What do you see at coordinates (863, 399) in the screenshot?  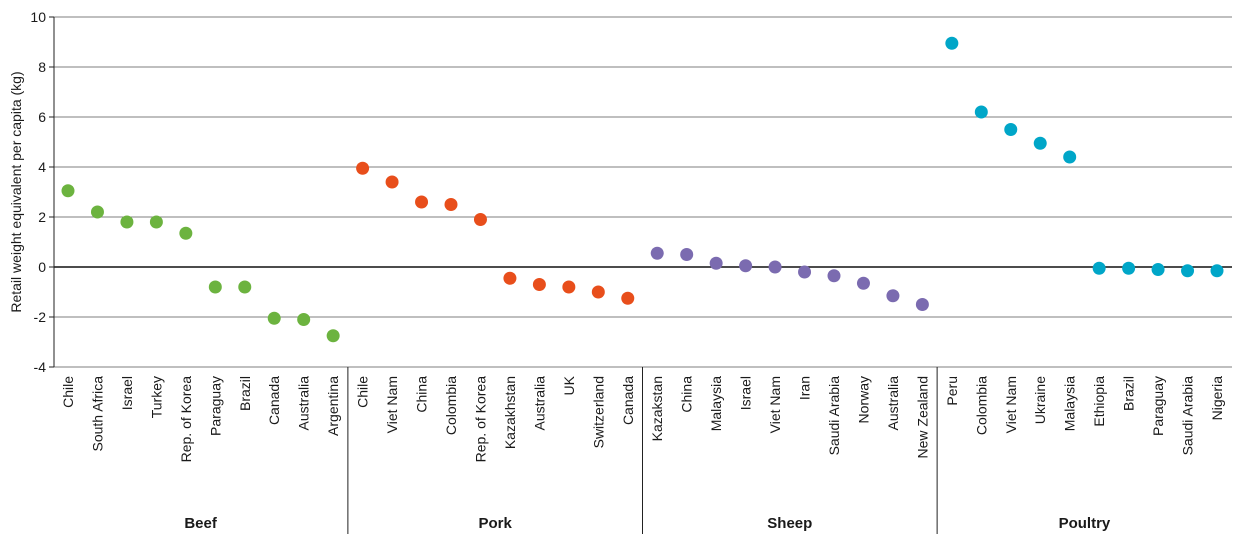 I see `x-tick-label: Norway` at bounding box center [863, 399].